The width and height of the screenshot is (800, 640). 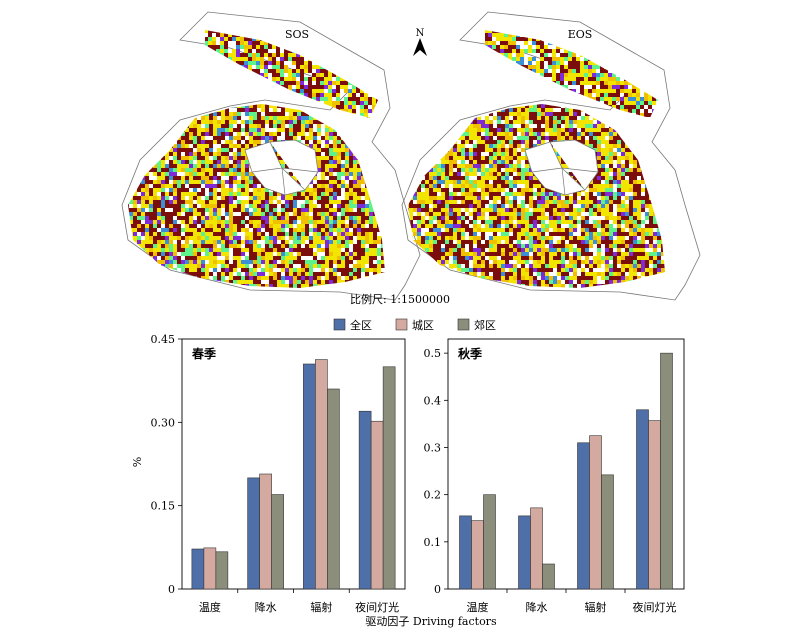 I want to click on x-axis-label: 驱动因子 Driving factors, so click(x=431, y=621).